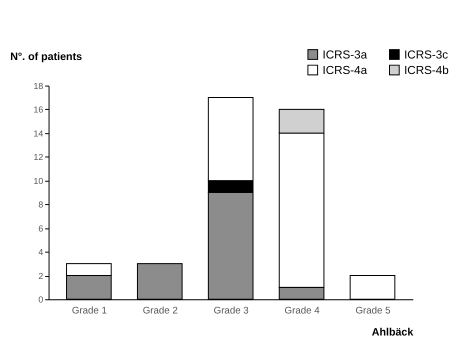  Describe the element at coordinates (41, 205) in the screenshot. I see `y-tick-label: 8` at that location.